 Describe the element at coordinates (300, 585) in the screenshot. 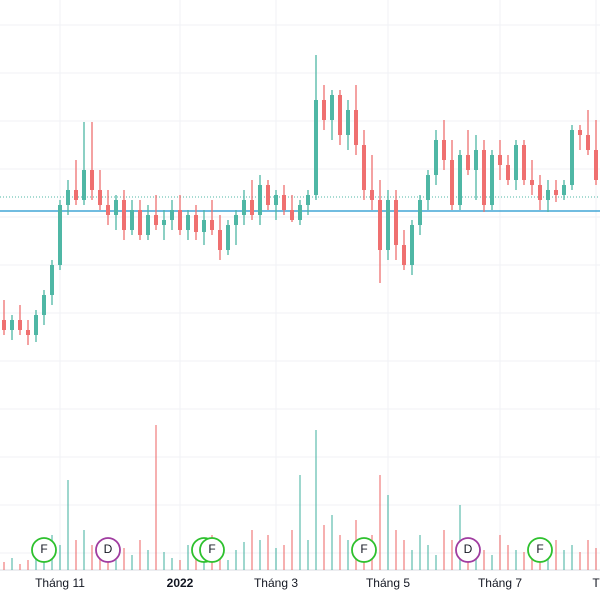

I see `x-axis-band` at that location.